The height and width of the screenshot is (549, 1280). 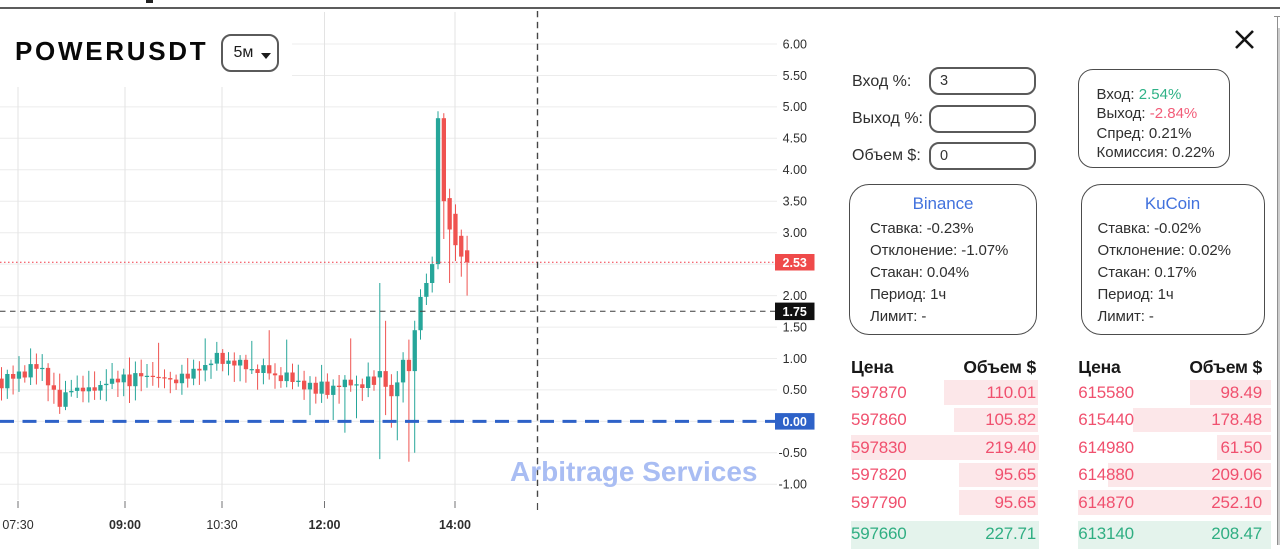 What do you see at coordinates (795, 107) in the screenshot?
I see `svg-text: 5.00` at bounding box center [795, 107].